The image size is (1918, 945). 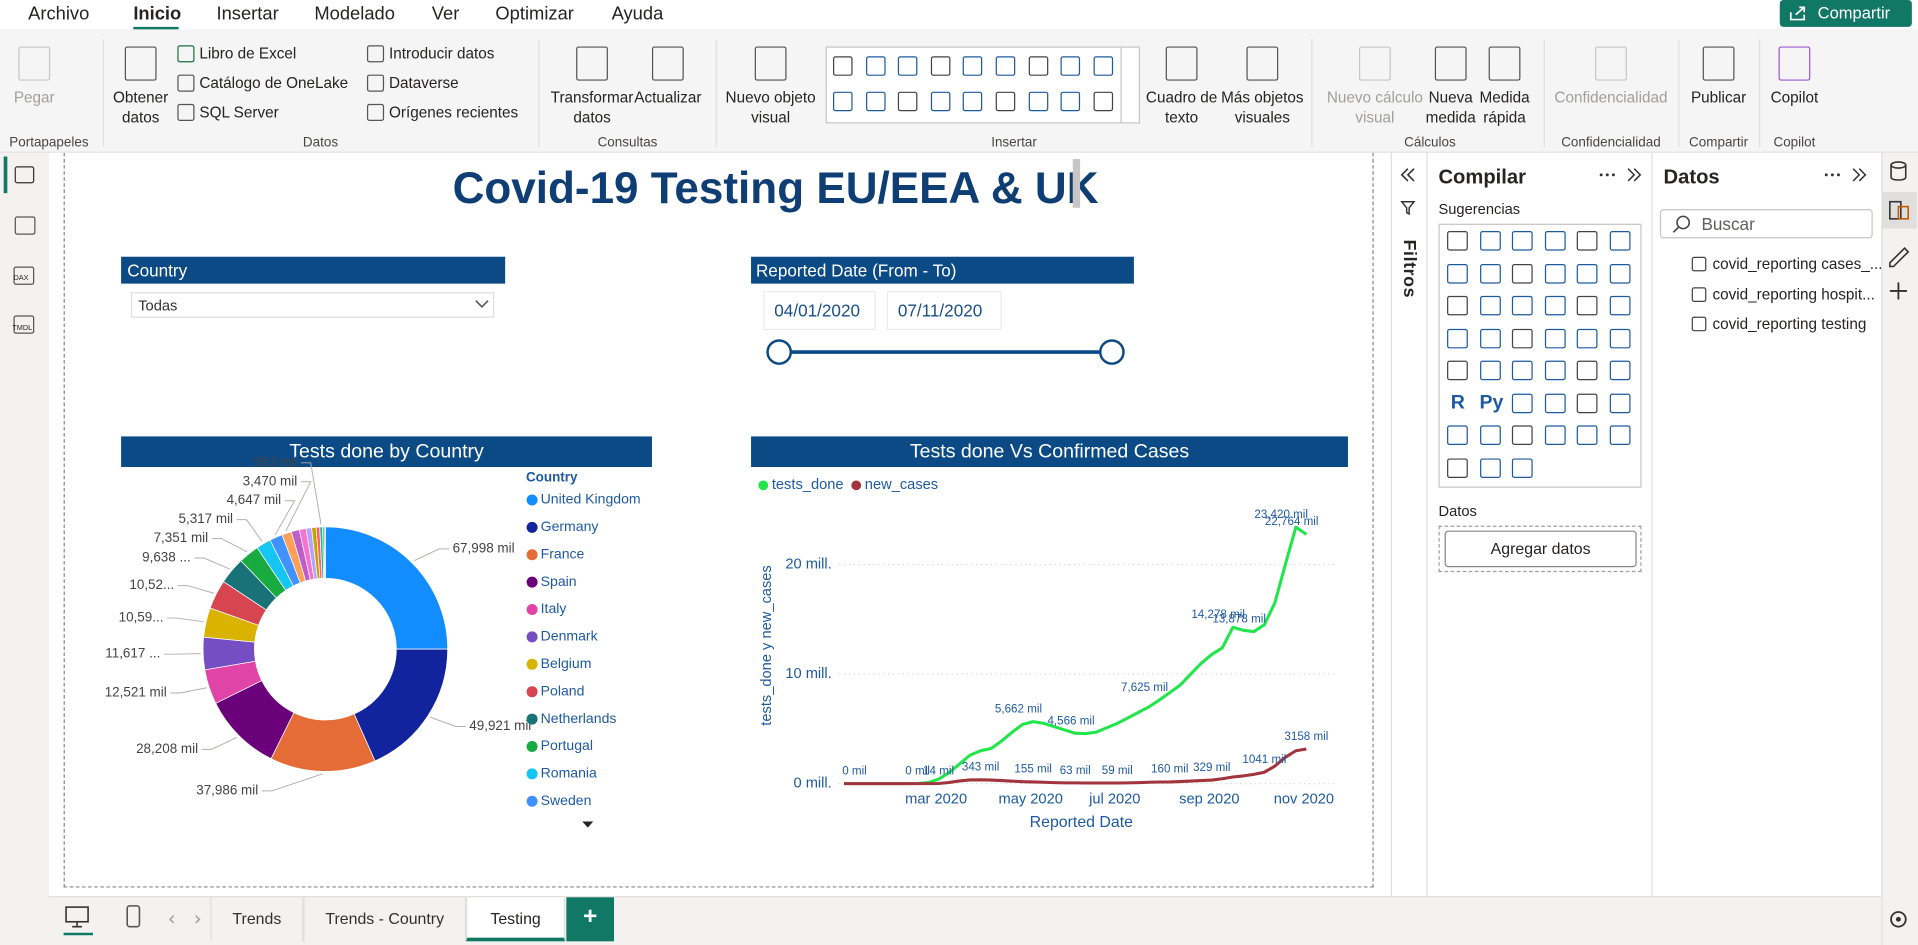 I want to click on ribbon-button: Cuadro de texto, so click(x=1181, y=107).